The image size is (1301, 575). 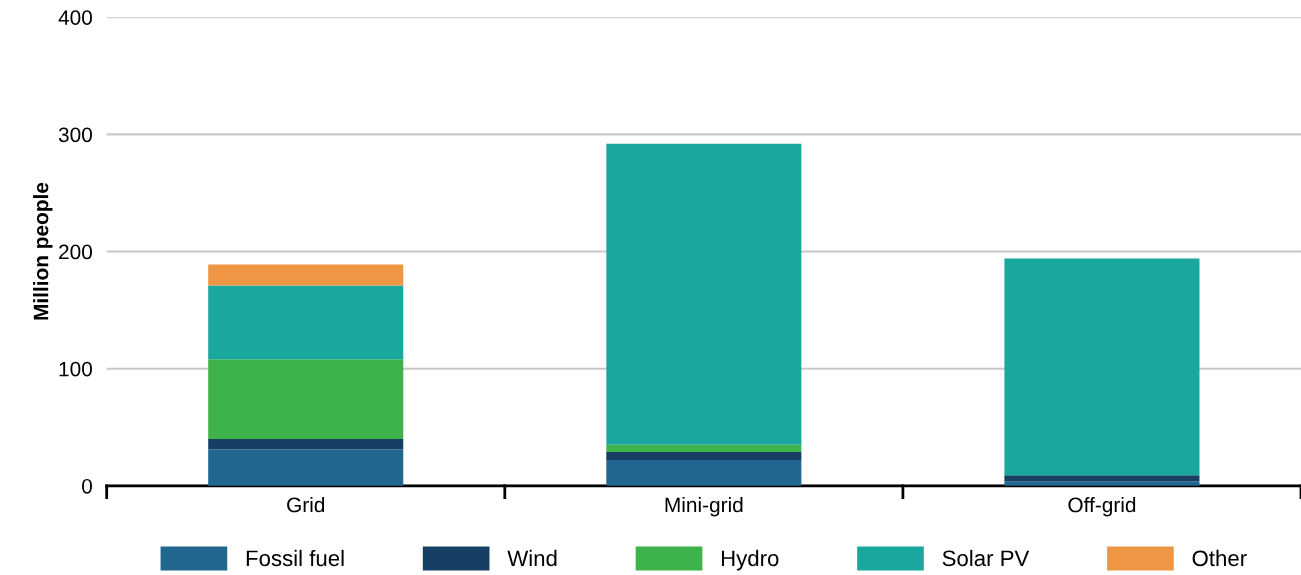 What do you see at coordinates (87, 486) in the screenshot?
I see `y-tick-label: 0` at bounding box center [87, 486].